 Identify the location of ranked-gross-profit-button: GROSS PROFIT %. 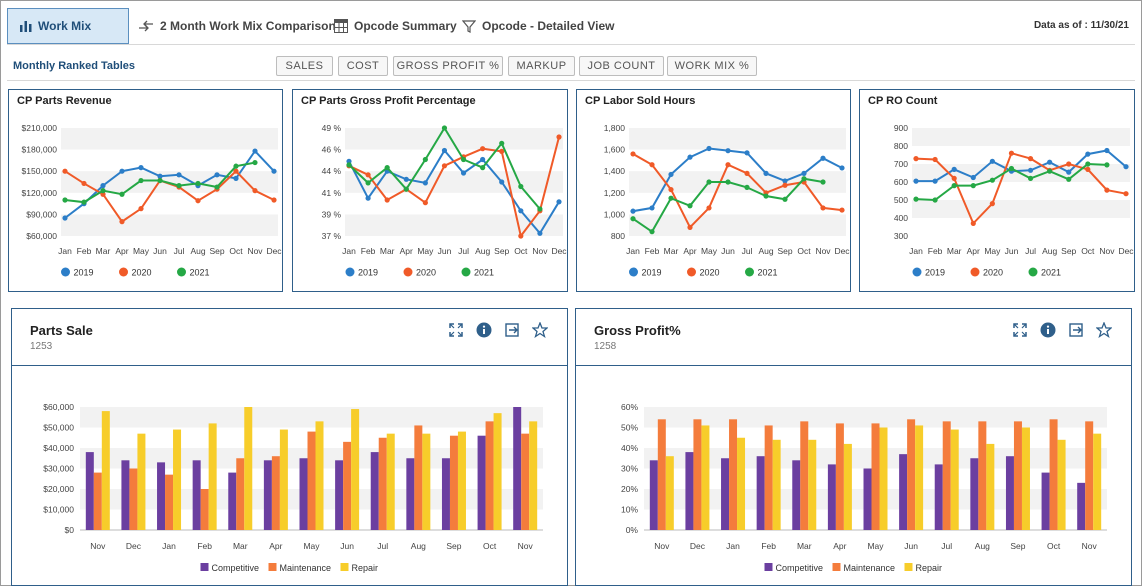
(448, 66).